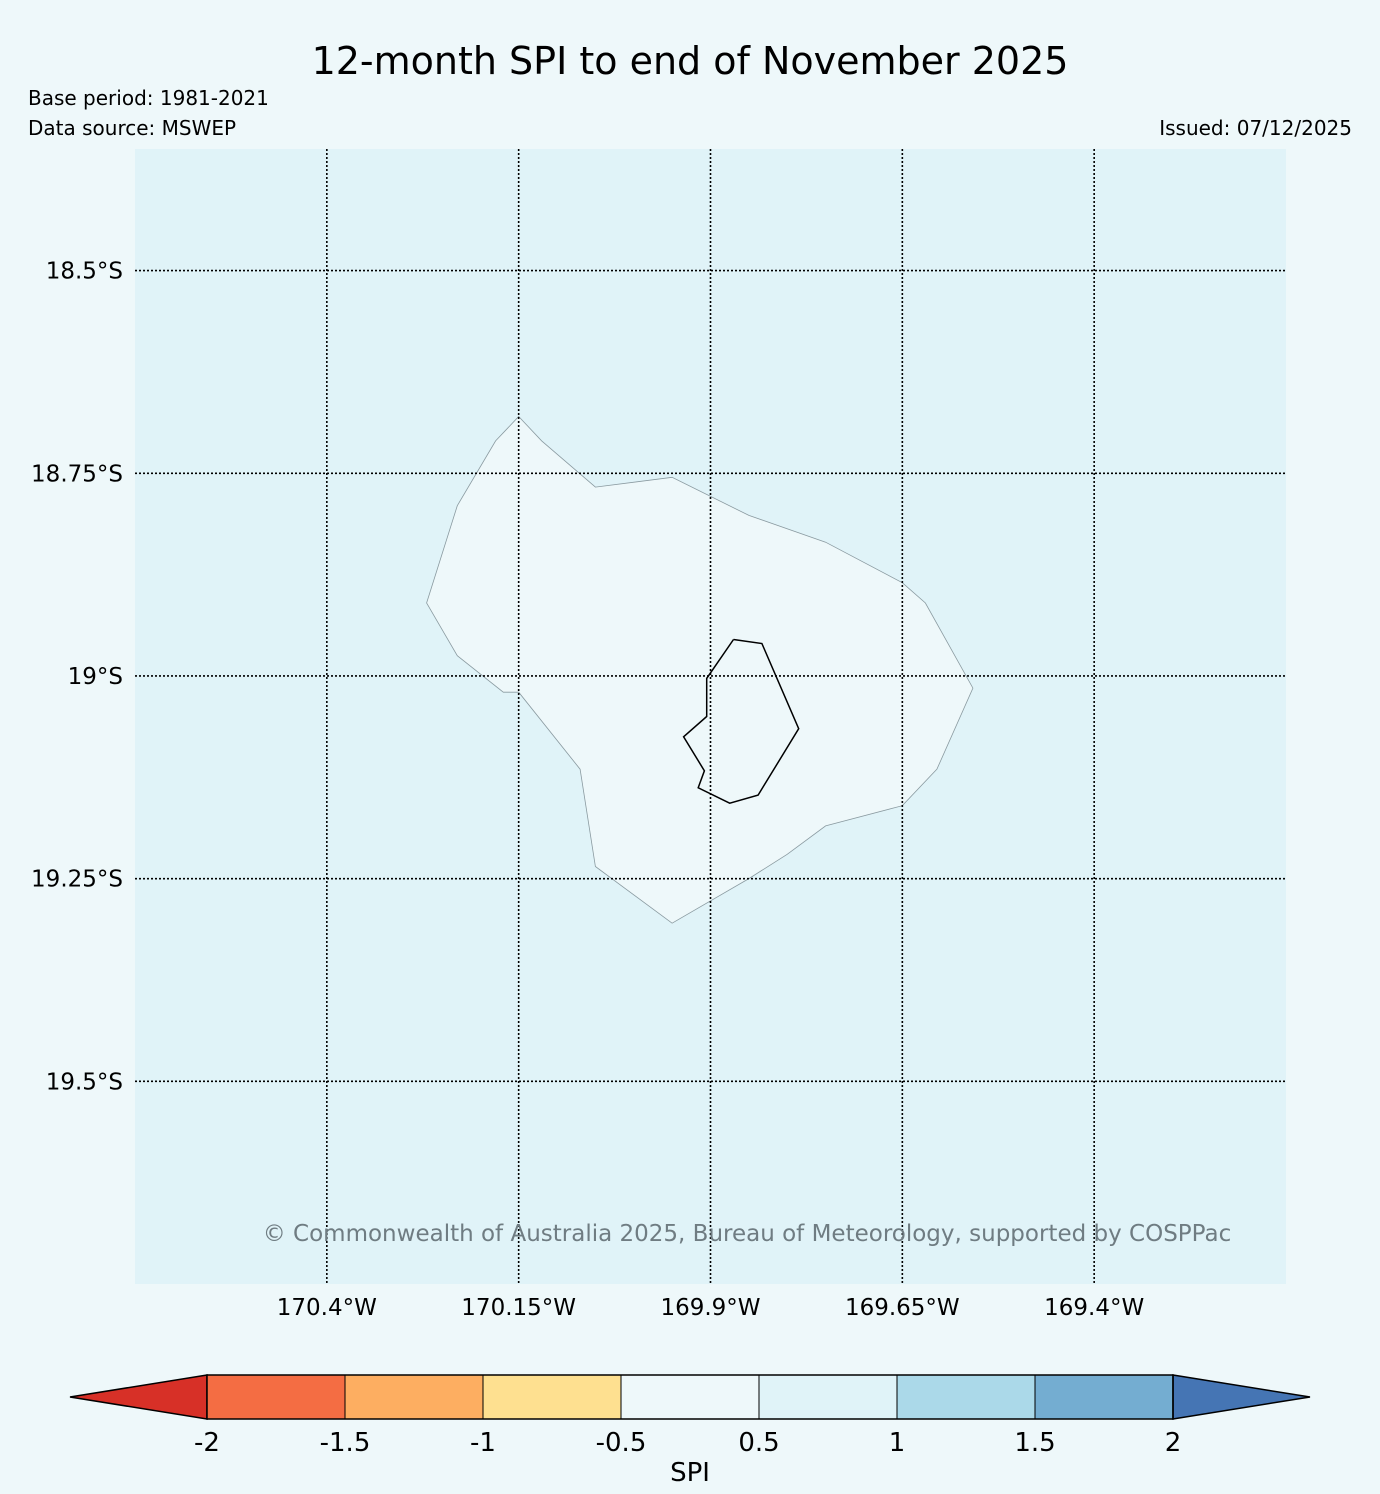 This screenshot has width=1380, height=1494. Describe the element at coordinates (207, 1443) in the screenshot. I see `colorbar-tick-label: -2` at that location.